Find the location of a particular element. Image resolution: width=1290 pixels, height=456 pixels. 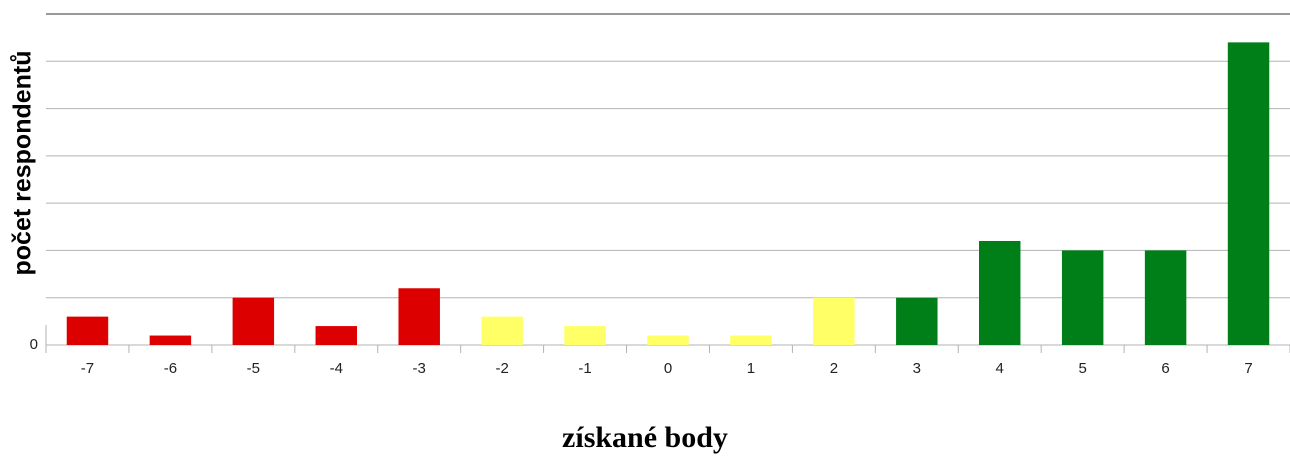

x-tick-label: -4 is located at coordinates (336, 368).